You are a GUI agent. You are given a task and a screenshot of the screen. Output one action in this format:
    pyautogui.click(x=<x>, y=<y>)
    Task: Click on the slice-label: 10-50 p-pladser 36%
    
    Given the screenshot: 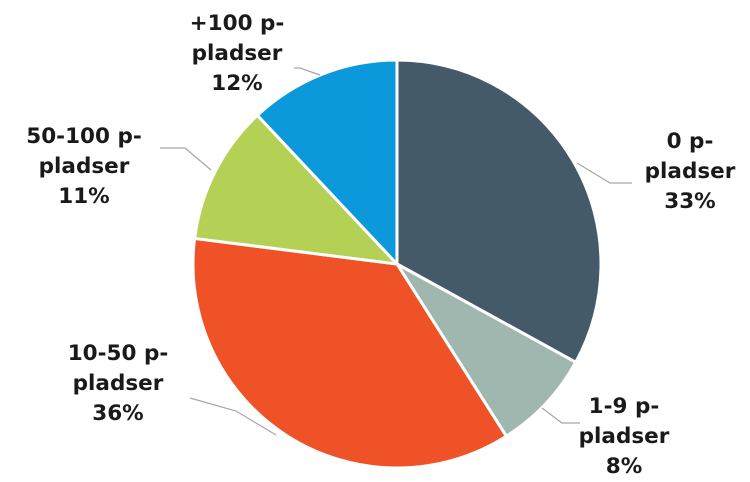 What is the action you would take?
    pyautogui.click(x=118, y=383)
    